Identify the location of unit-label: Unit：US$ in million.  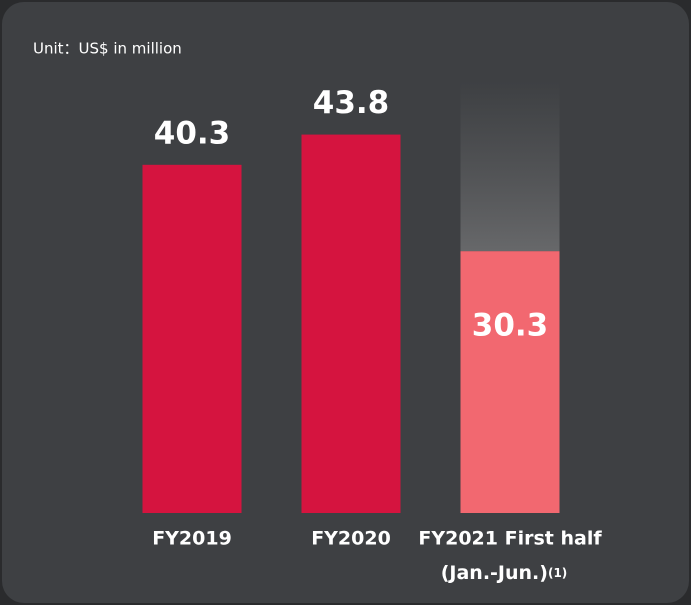
(107, 49).